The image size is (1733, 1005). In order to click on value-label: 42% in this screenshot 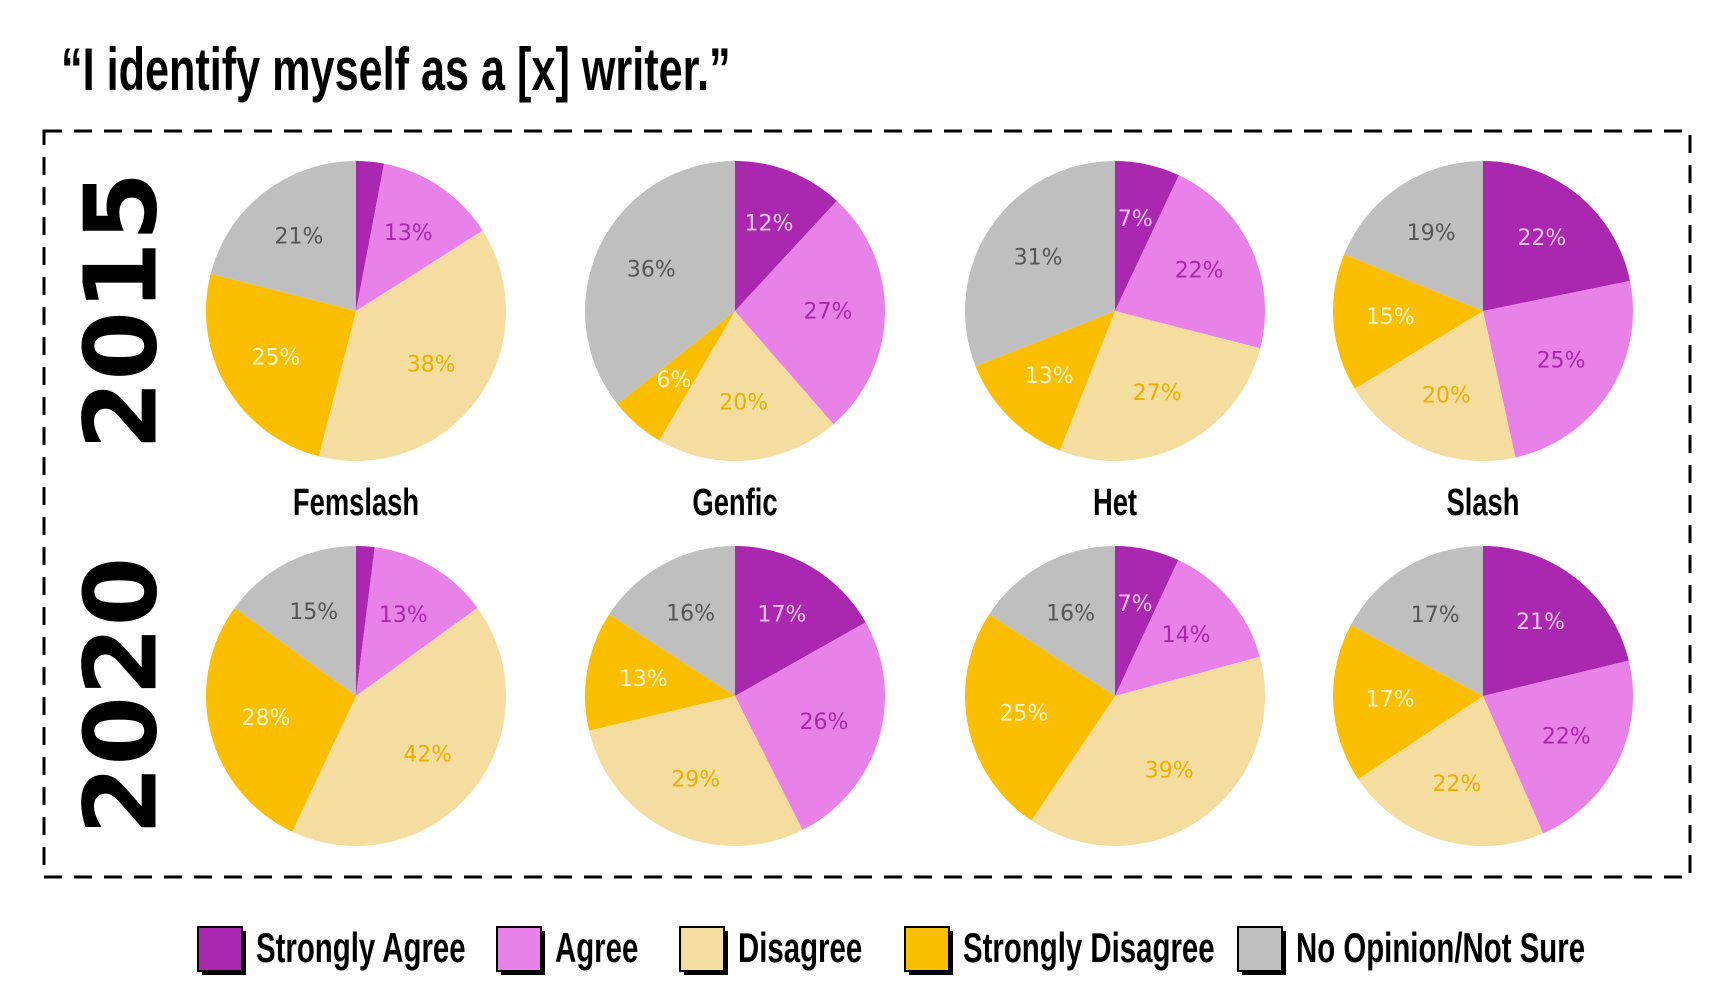, I will do `click(427, 754)`.